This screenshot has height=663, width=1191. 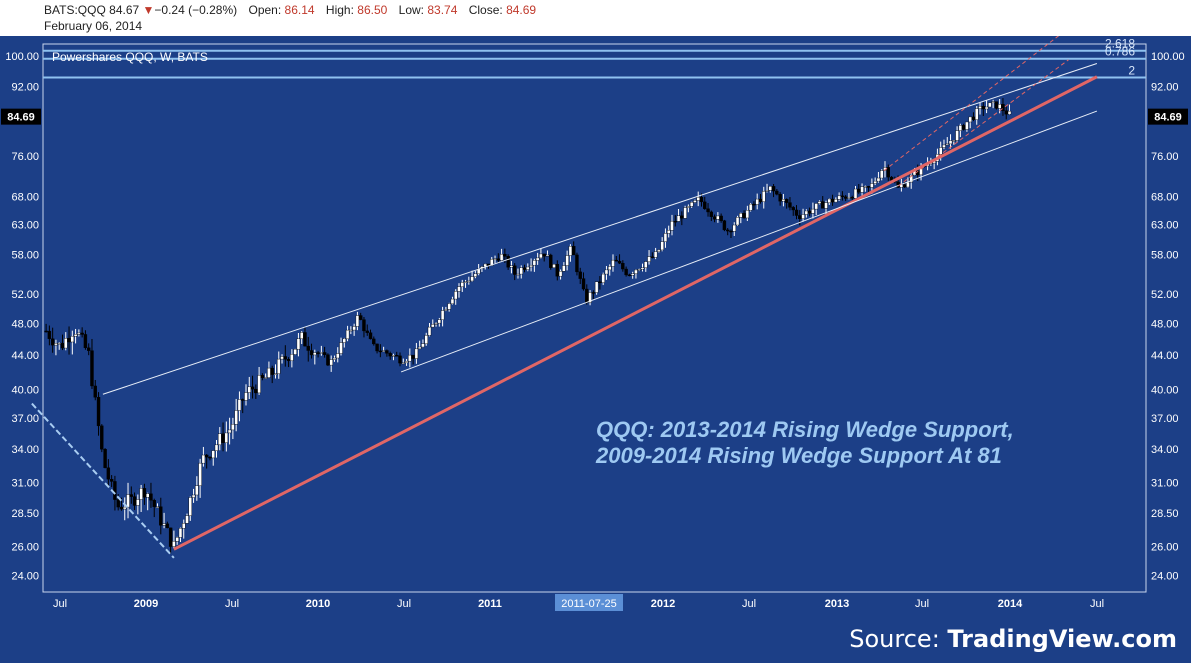 What do you see at coordinates (318, 604) in the screenshot?
I see `x-tick-label: 2010` at bounding box center [318, 604].